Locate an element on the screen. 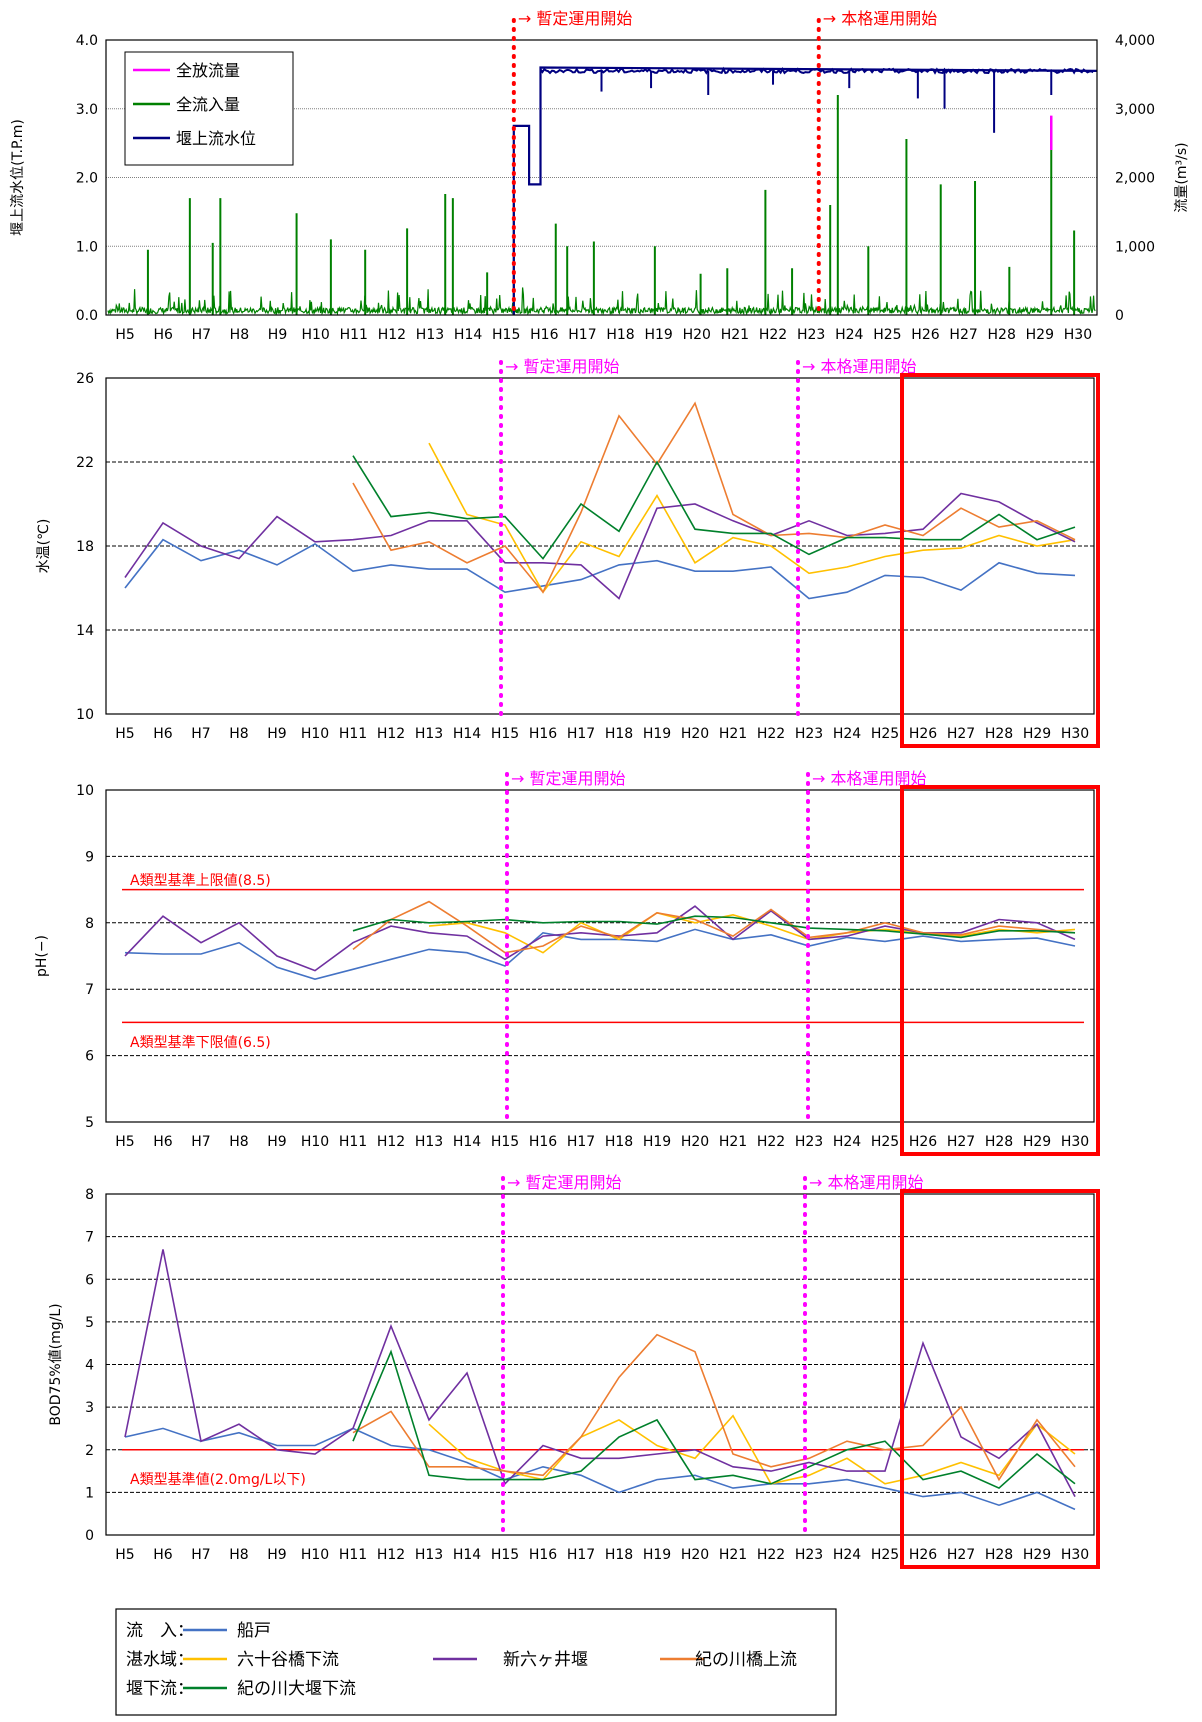 This screenshot has height=1722, width=1202. x-tick-label: H18 is located at coordinates (620, 335).